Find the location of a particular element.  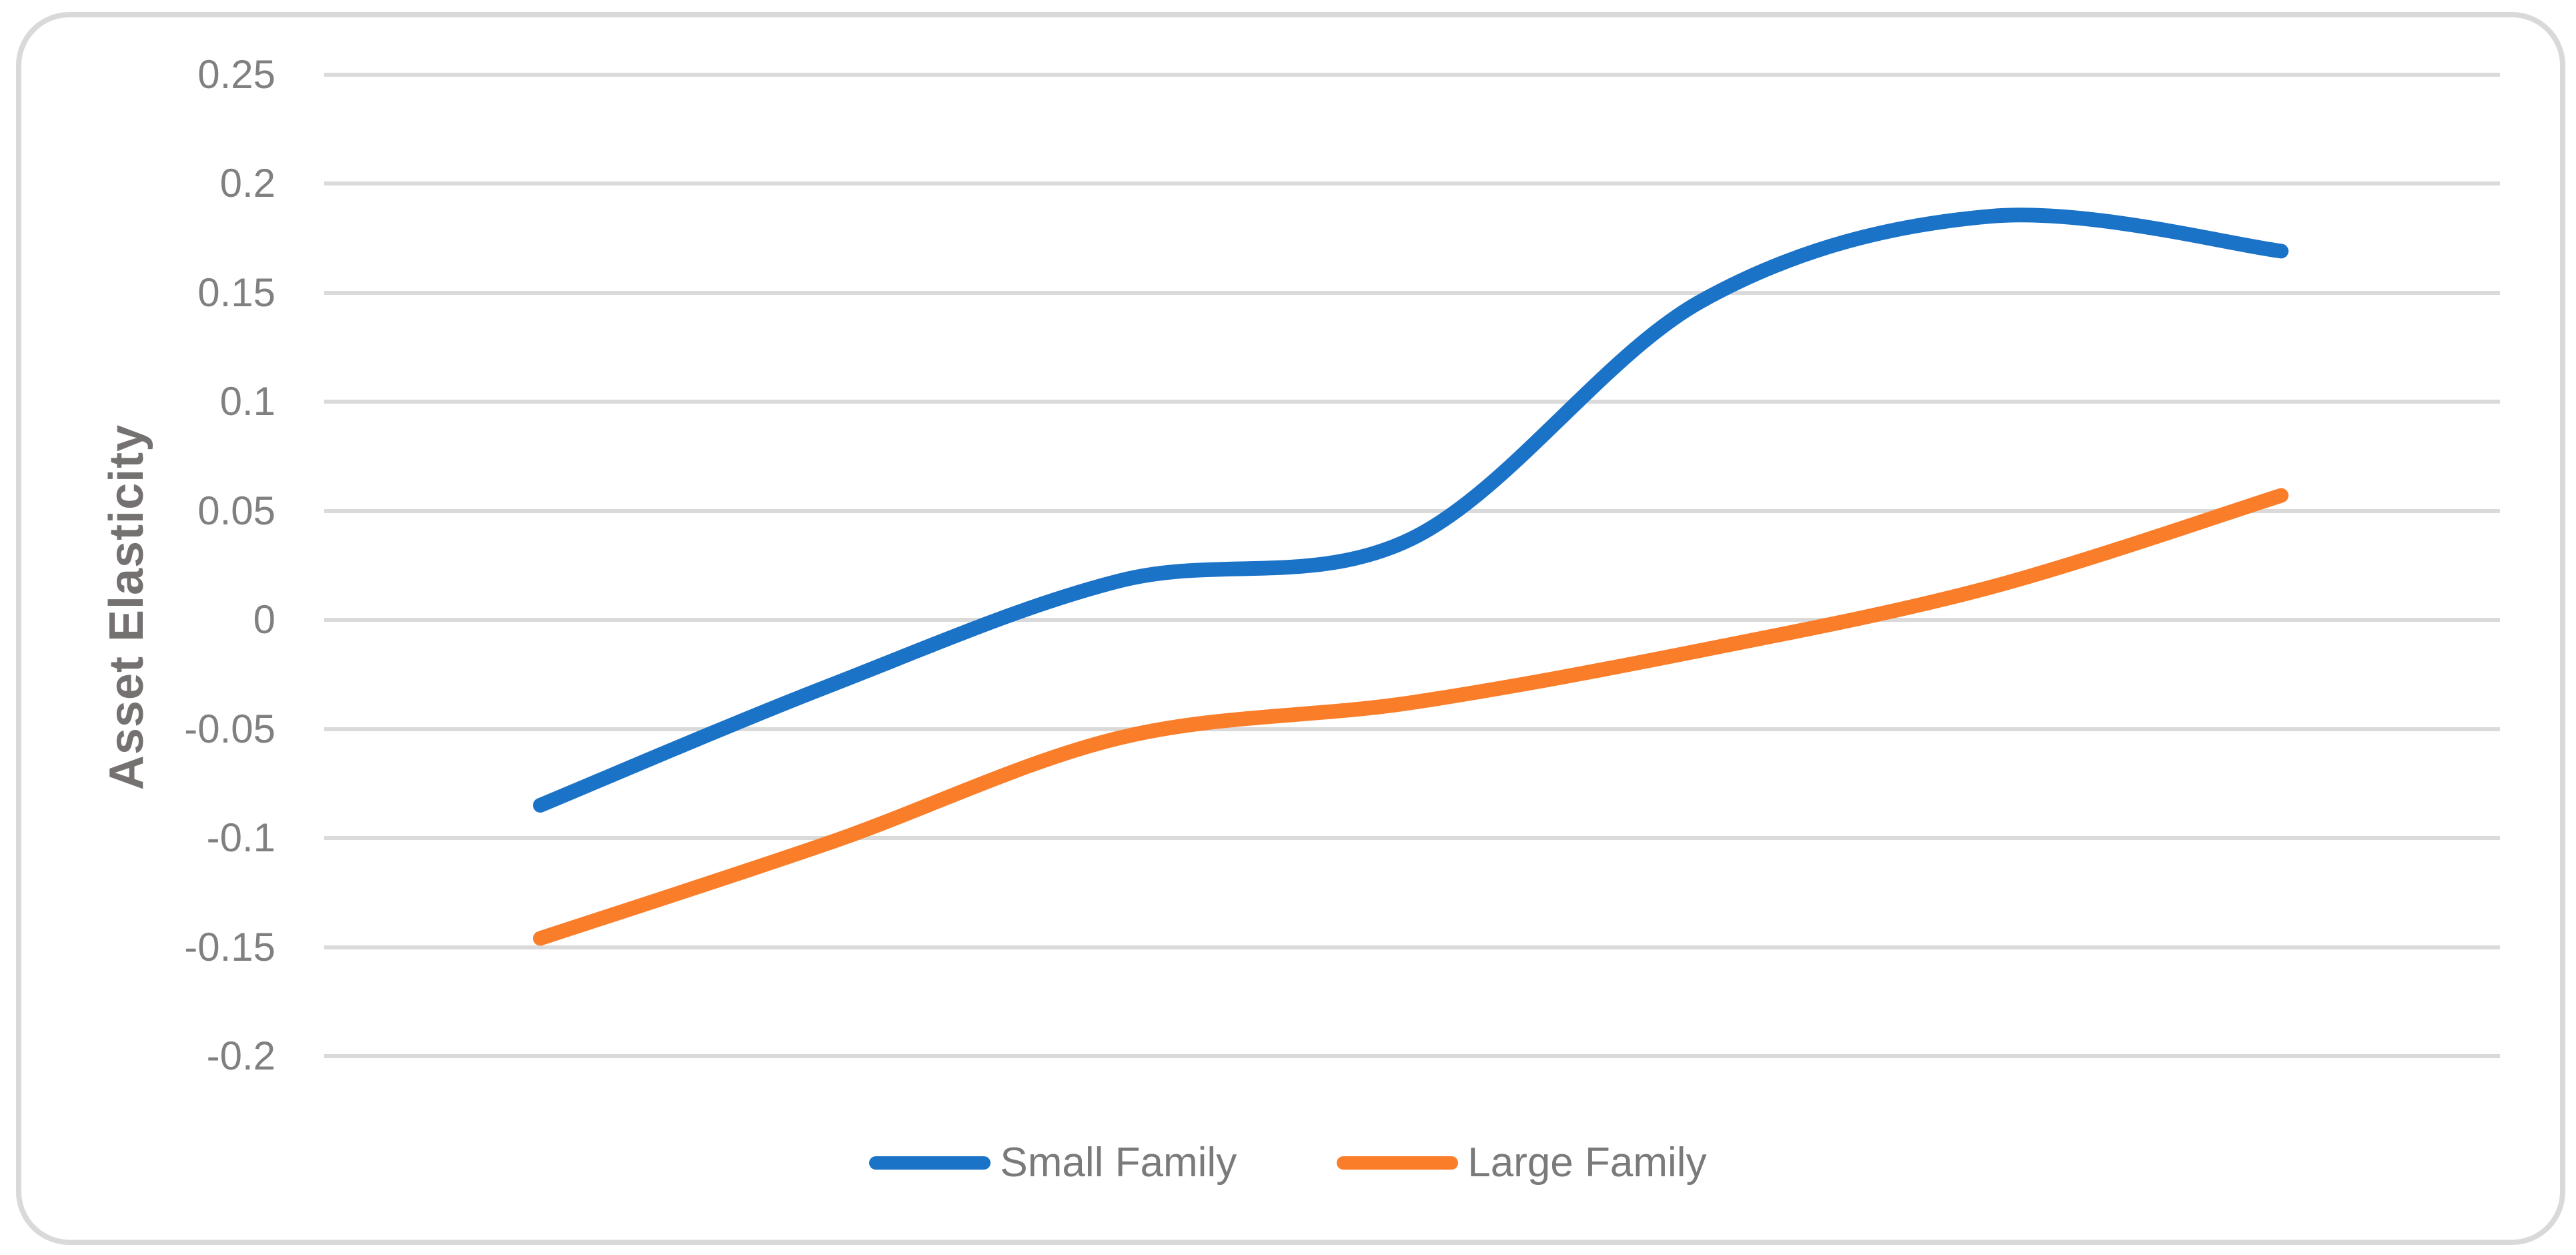

legend-label: Large Family is located at coordinates (1587, 1163).